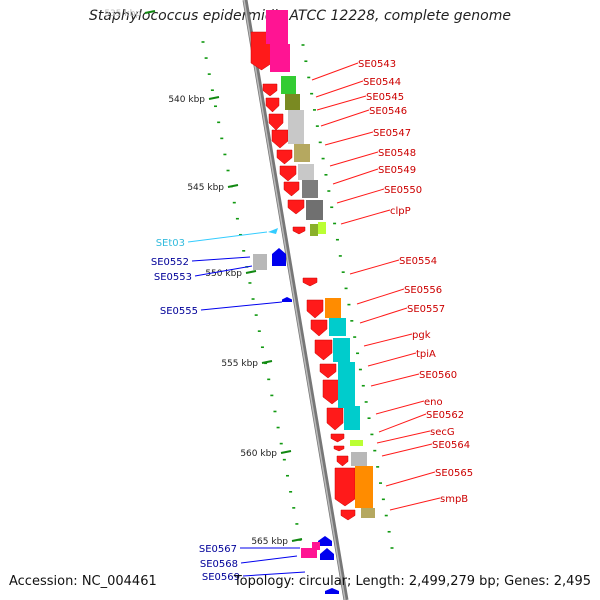  Describe the element at coordinates (426, 354) in the screenshot. I see `gene-label-tpia: tpiA` at that location.